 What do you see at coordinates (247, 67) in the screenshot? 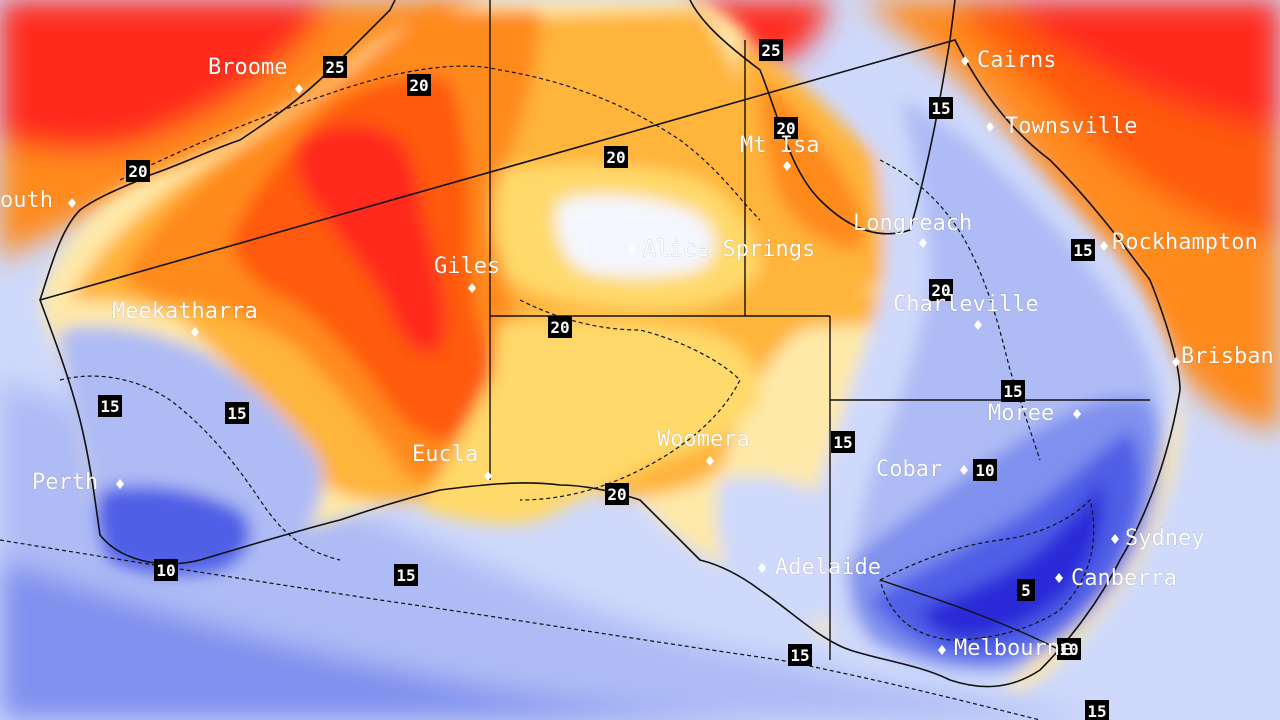
I see `city-label: Broome` at bounding box center [247, 67].